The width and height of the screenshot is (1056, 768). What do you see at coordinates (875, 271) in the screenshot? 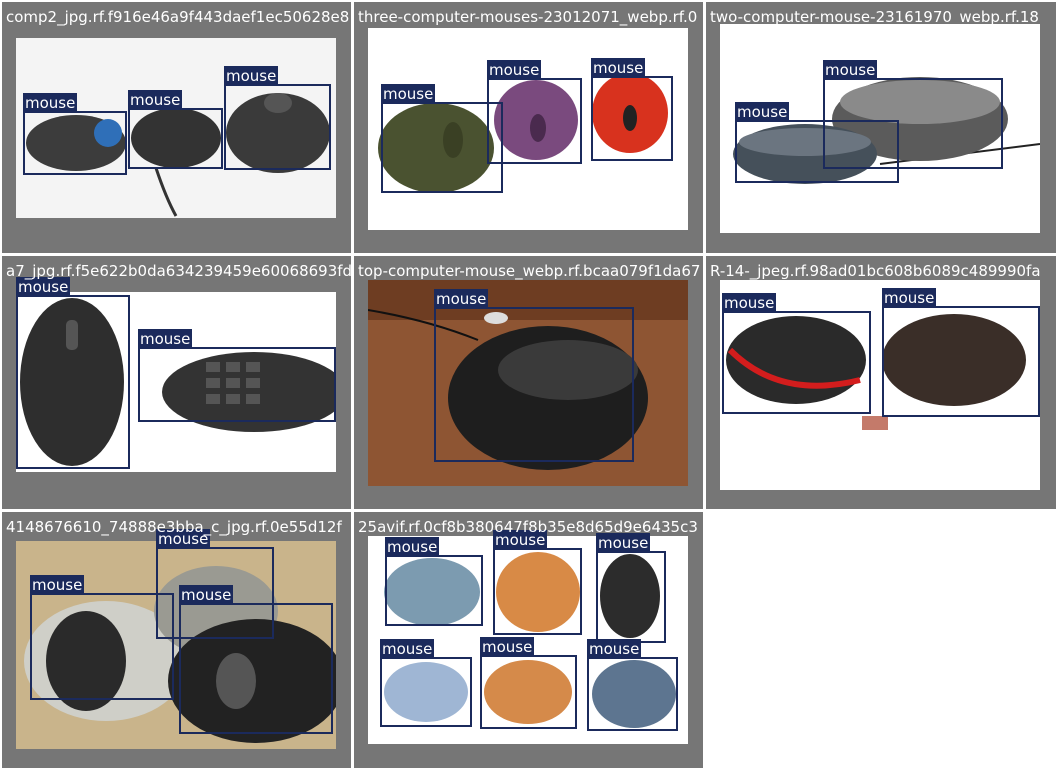
I see `tile-filename: R-14-_jpeg.rf.98ad01bc608b6089c489990fa` at bounding box center [875, 271].